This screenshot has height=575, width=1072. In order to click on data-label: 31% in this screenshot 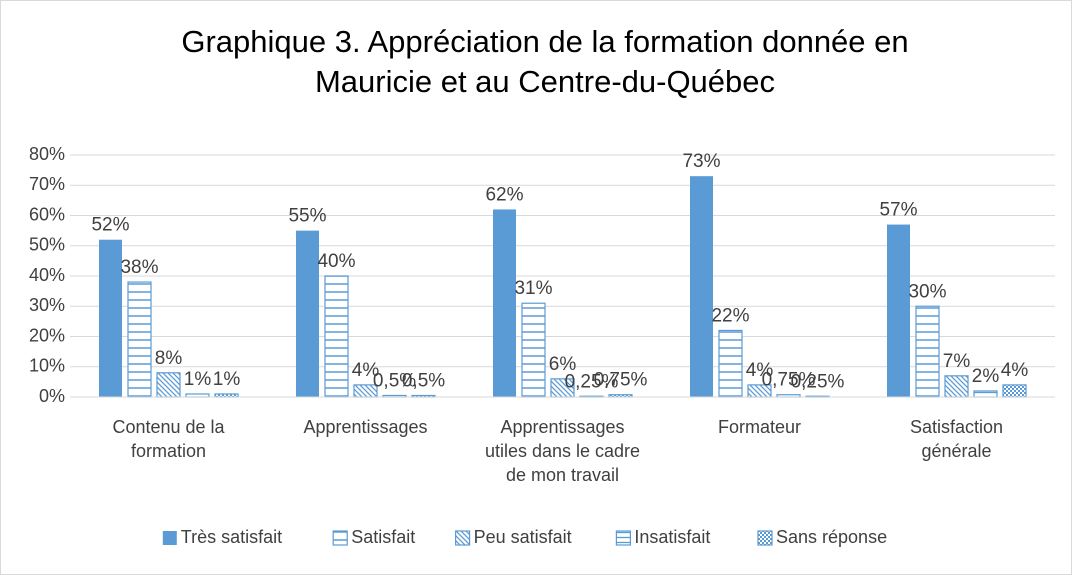, I will do `click(533, 288)`.